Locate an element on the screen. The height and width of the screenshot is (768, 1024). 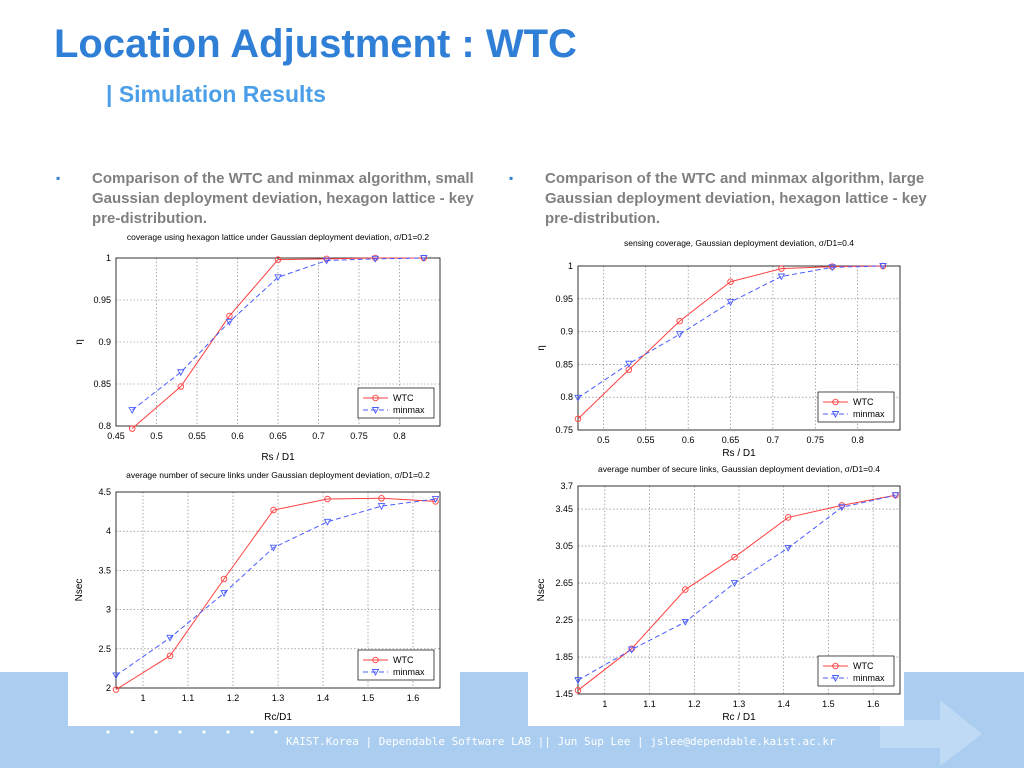
series-line-WTC is located at coordinates (277, 343).